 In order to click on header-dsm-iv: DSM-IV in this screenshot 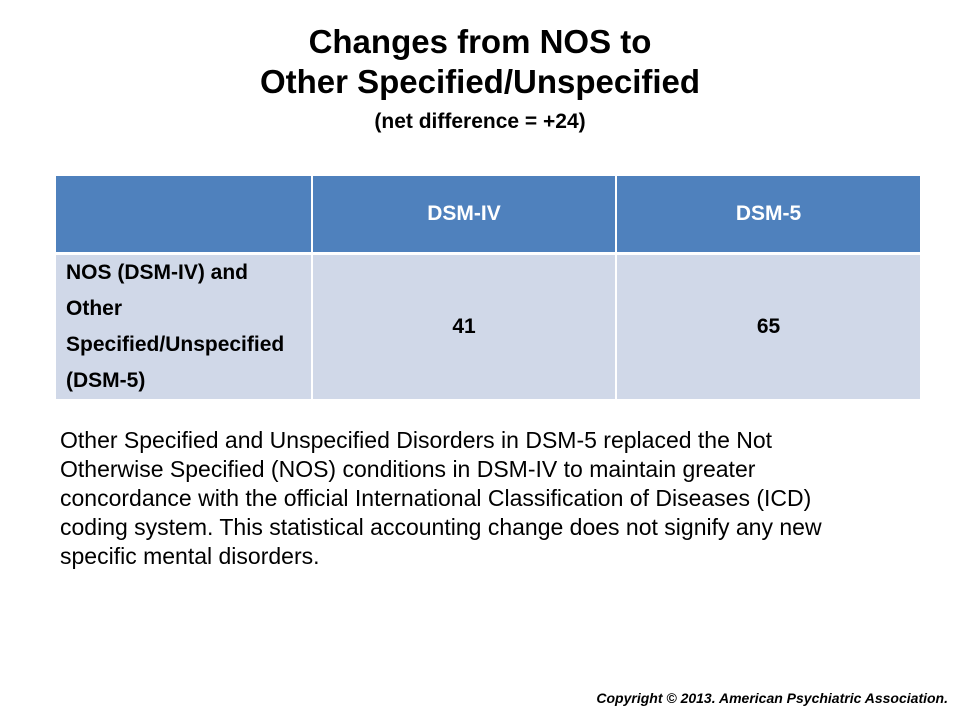, I will do `click(463, 215)`.